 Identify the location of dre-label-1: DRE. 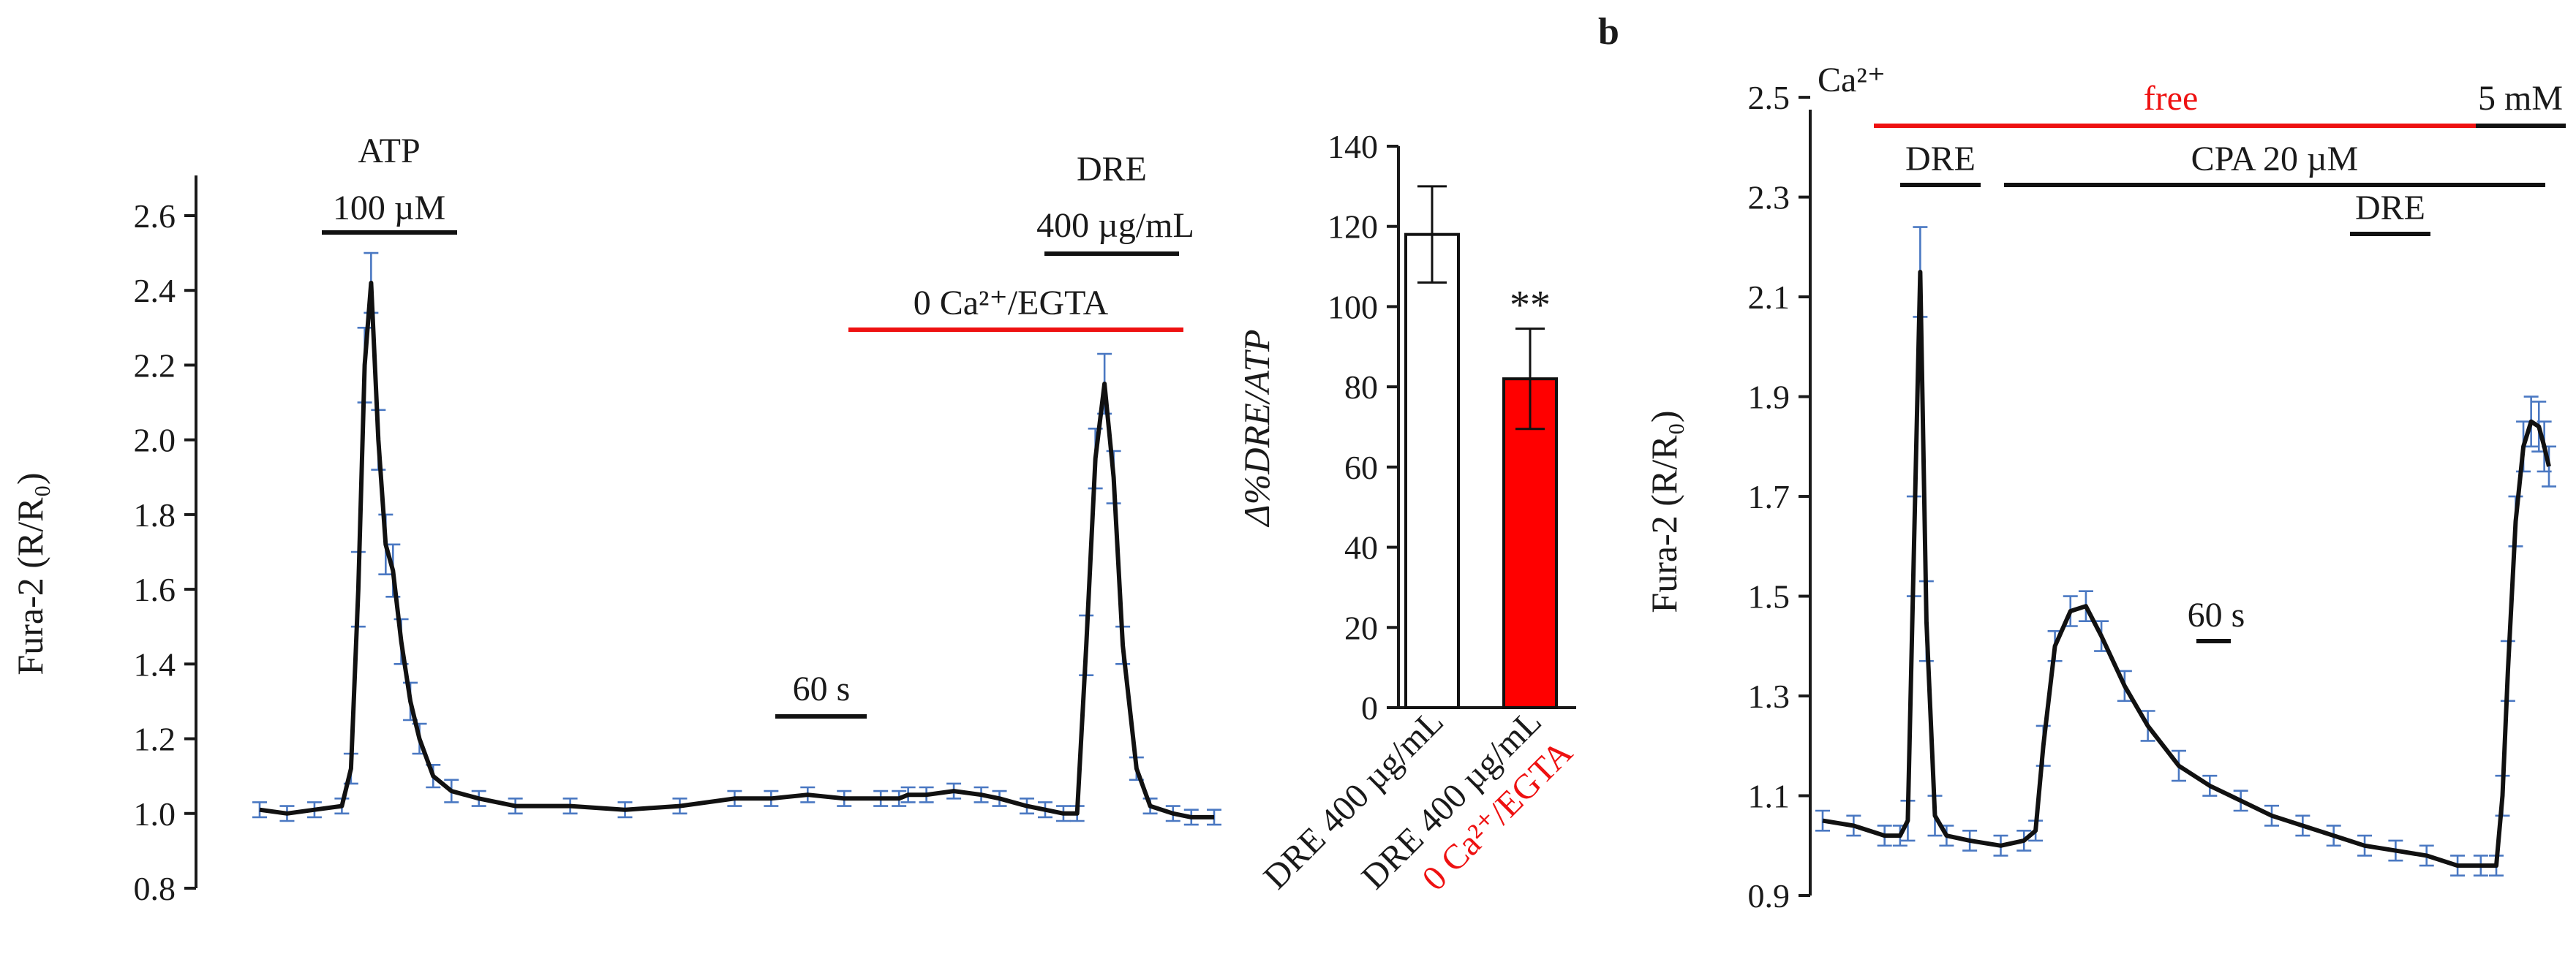
(1940, 159).